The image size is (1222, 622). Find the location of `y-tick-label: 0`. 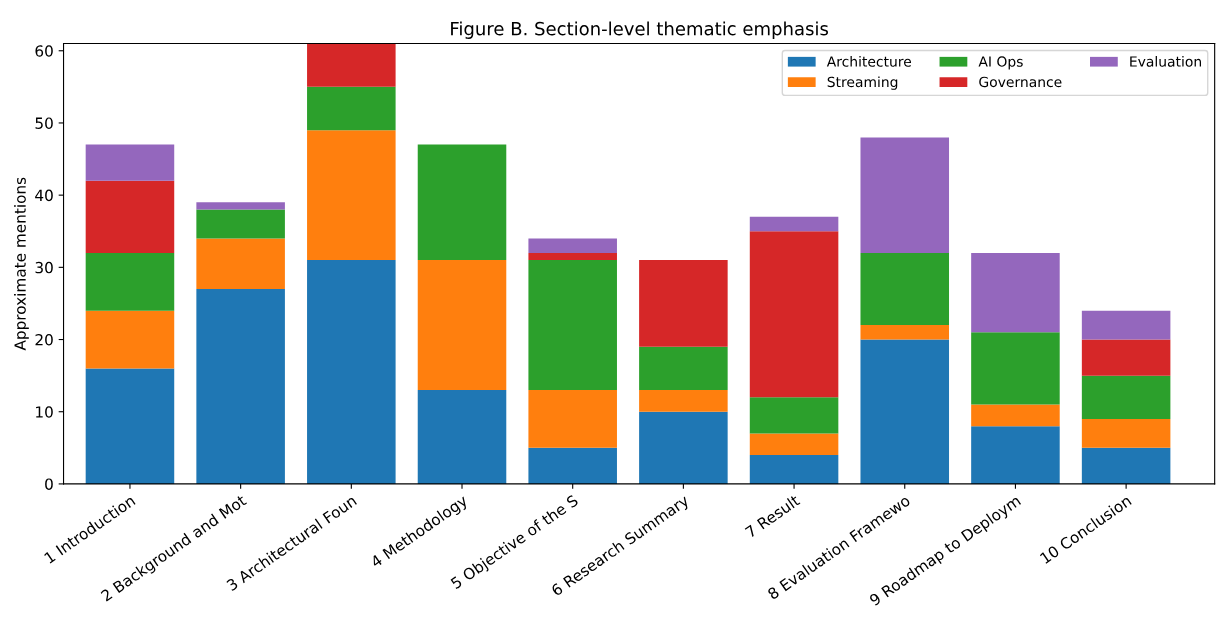

y-tick-label: 0 is located at coordinates (49, 484).